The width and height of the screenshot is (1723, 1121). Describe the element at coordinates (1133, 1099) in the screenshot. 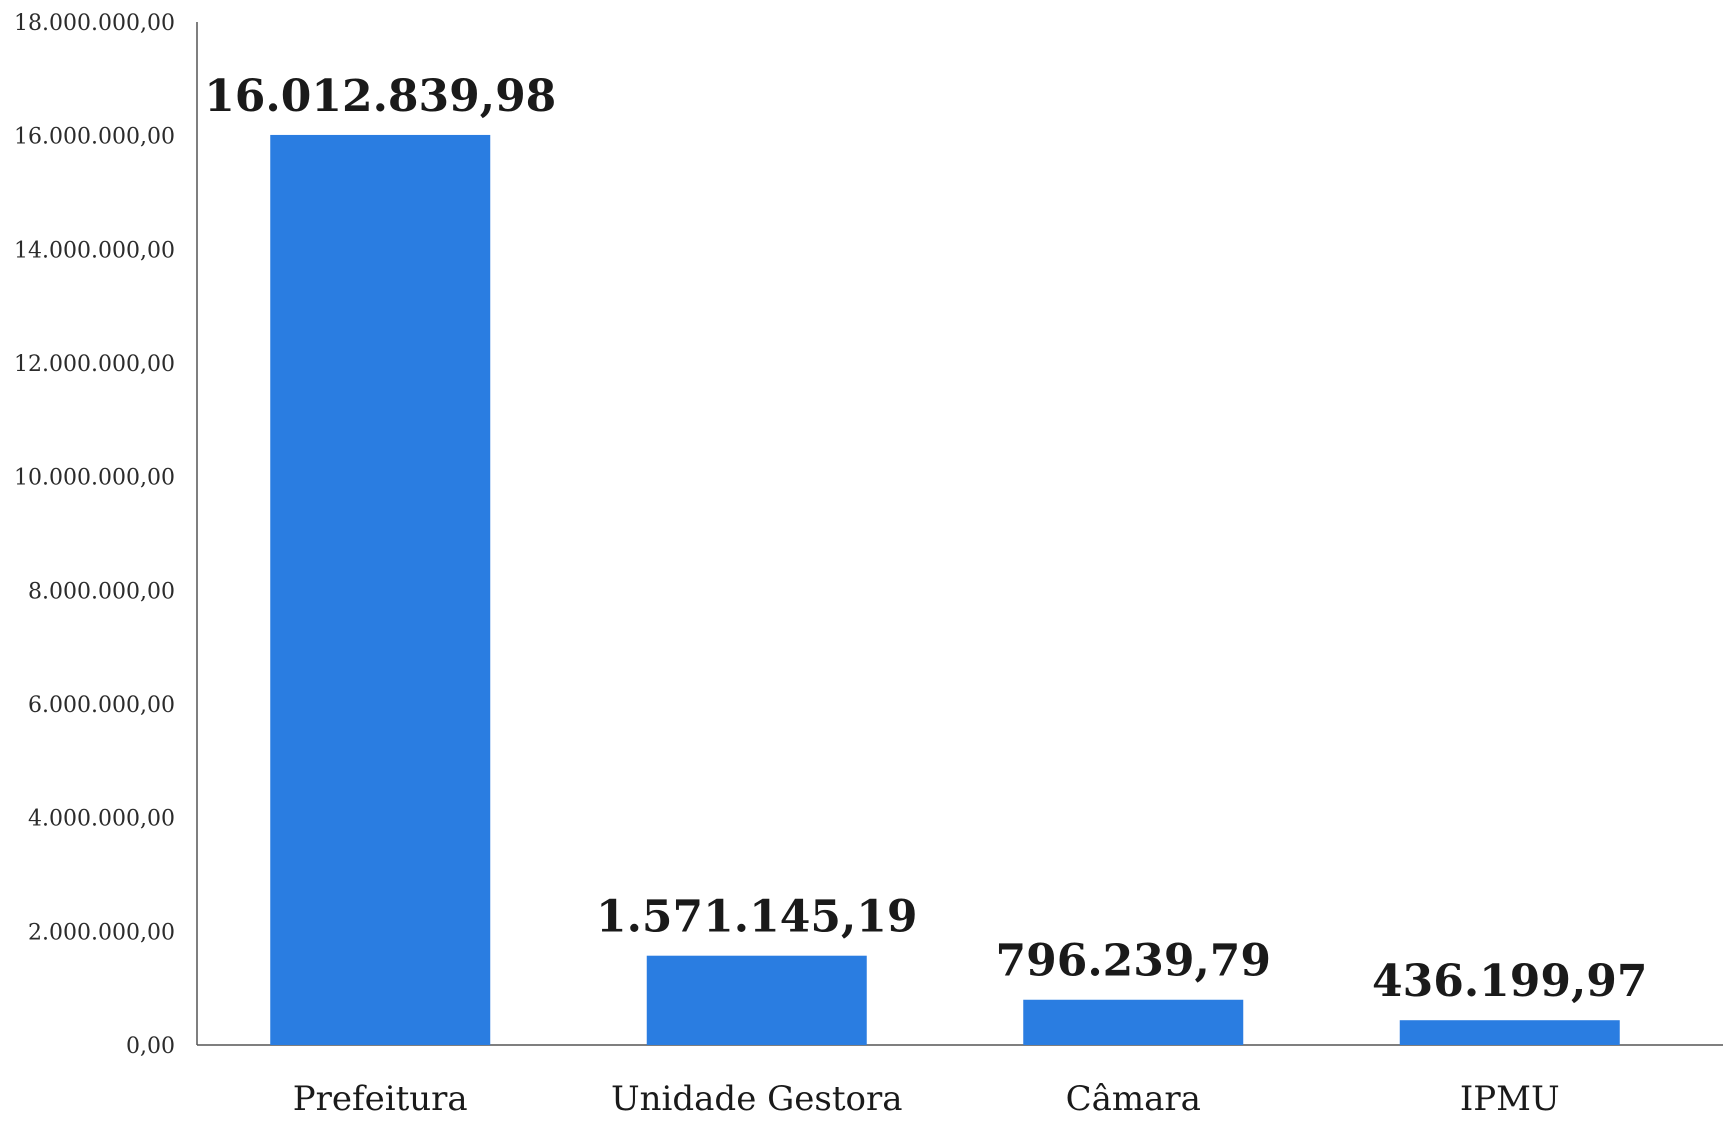

I see `category-label: Câmara` at that location.